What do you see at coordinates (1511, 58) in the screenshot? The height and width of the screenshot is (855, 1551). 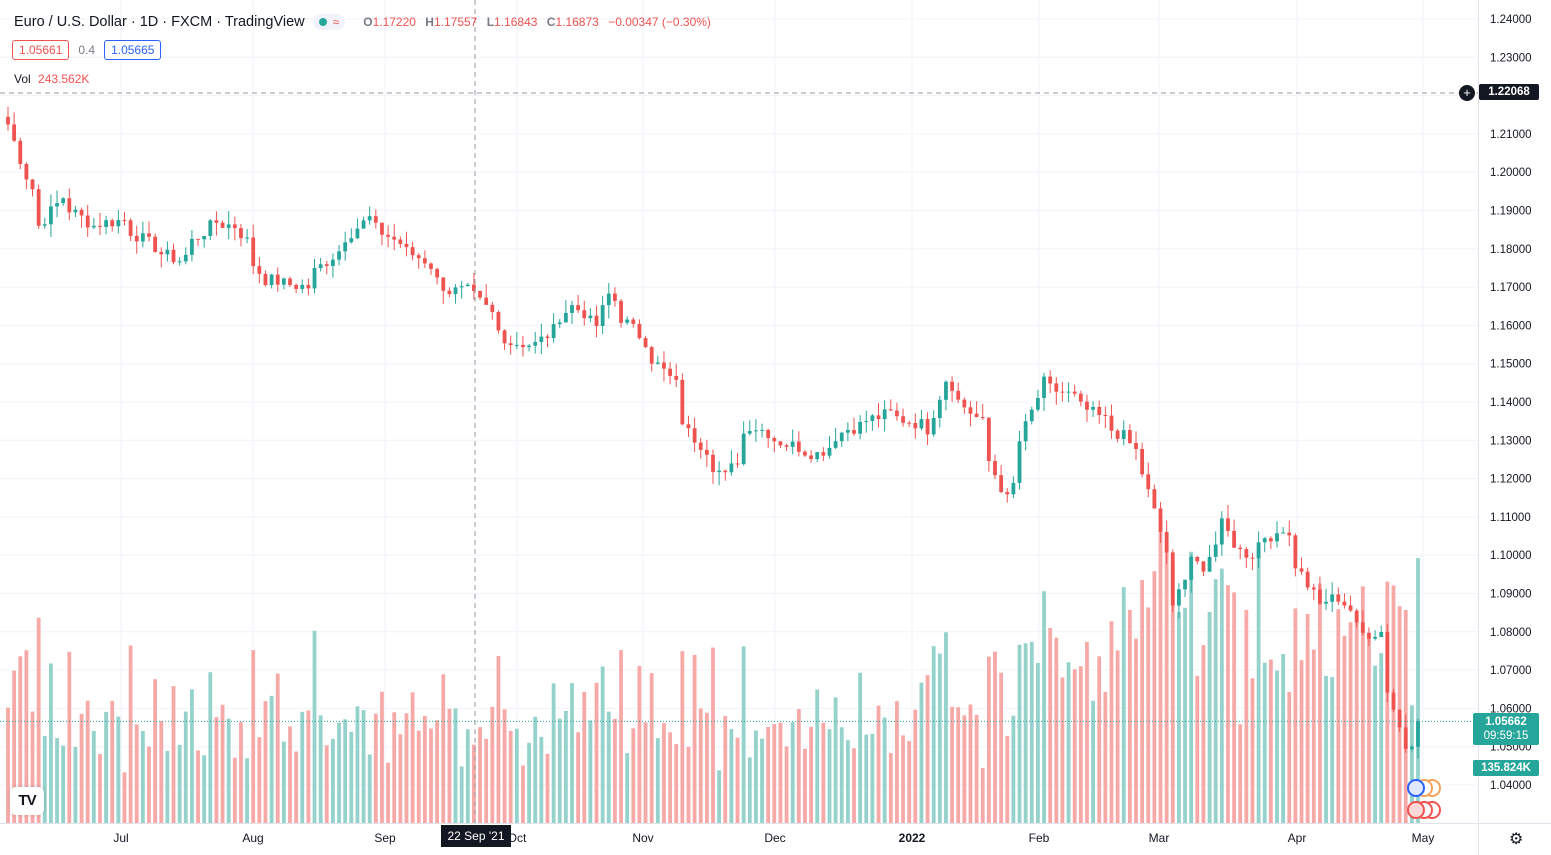 I see `price-tick-label: 1.23000` at bounding box center [1511, 58].